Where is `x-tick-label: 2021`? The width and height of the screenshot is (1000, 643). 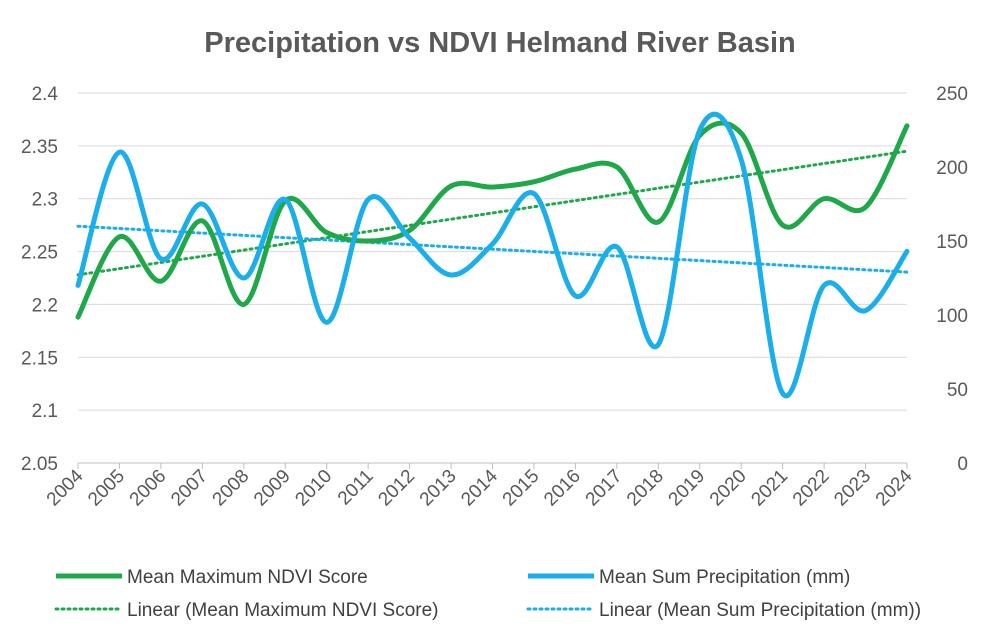 x-tick-label: 2021 is located at coordinates (769, 488).